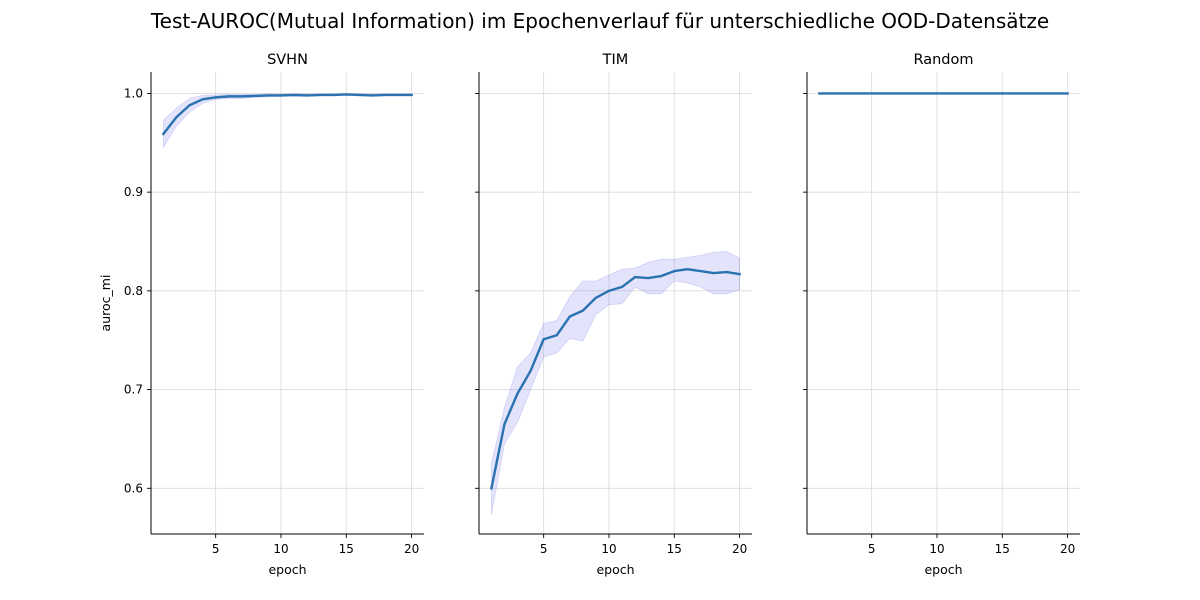 This screenshot has width=1200, height=600. I want to click on panel-title: Random, so click(943, 60).